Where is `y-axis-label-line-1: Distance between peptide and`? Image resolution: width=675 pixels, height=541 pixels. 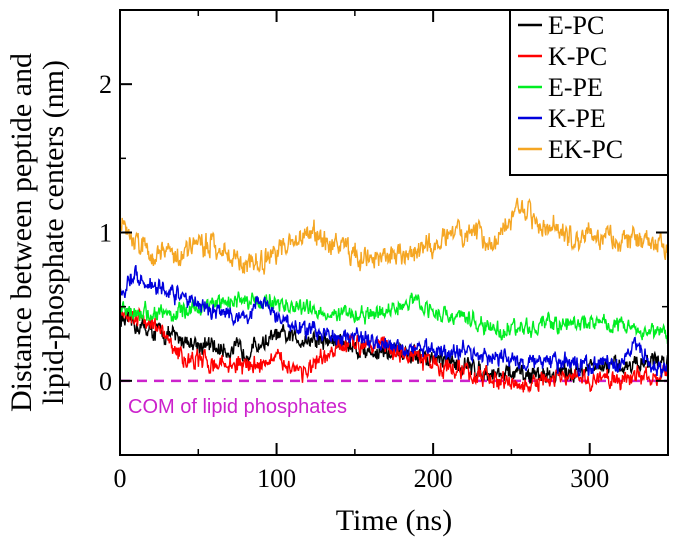
y-axis-label-line-1: Distance between peptide and is located at coordinates (21, 232).